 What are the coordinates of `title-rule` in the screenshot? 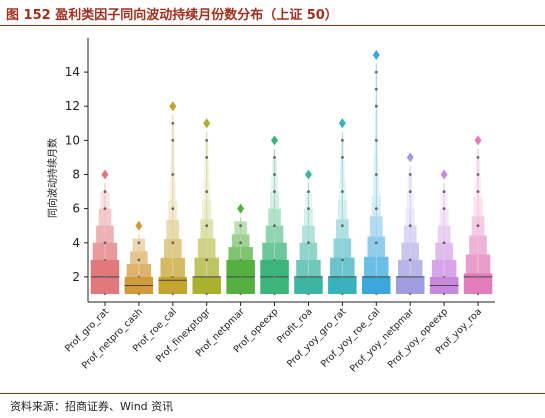 It's located at (272, 25).